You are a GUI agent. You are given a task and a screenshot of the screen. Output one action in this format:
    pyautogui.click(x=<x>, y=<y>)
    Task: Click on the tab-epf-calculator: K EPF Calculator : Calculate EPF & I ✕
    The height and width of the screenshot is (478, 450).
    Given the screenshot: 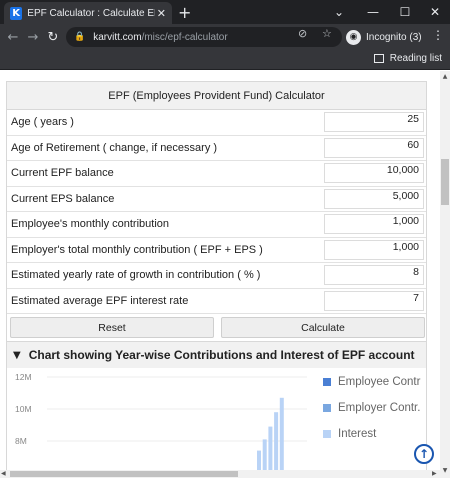 What is the action you would take?
    pyautogui.click(x=88, y=13)
    